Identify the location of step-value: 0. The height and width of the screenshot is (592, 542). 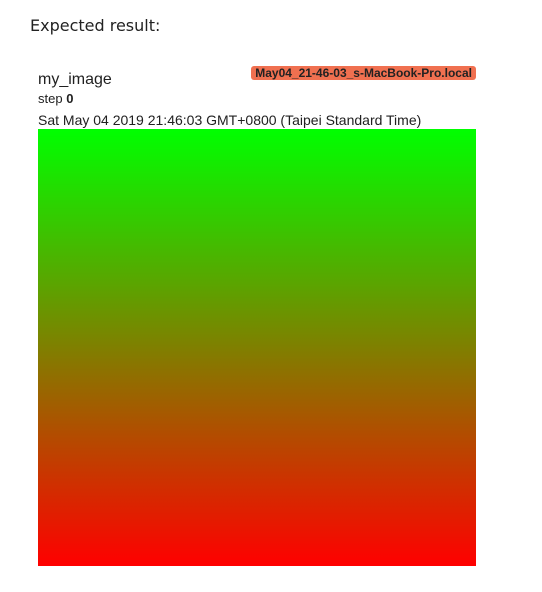
(70, 98).